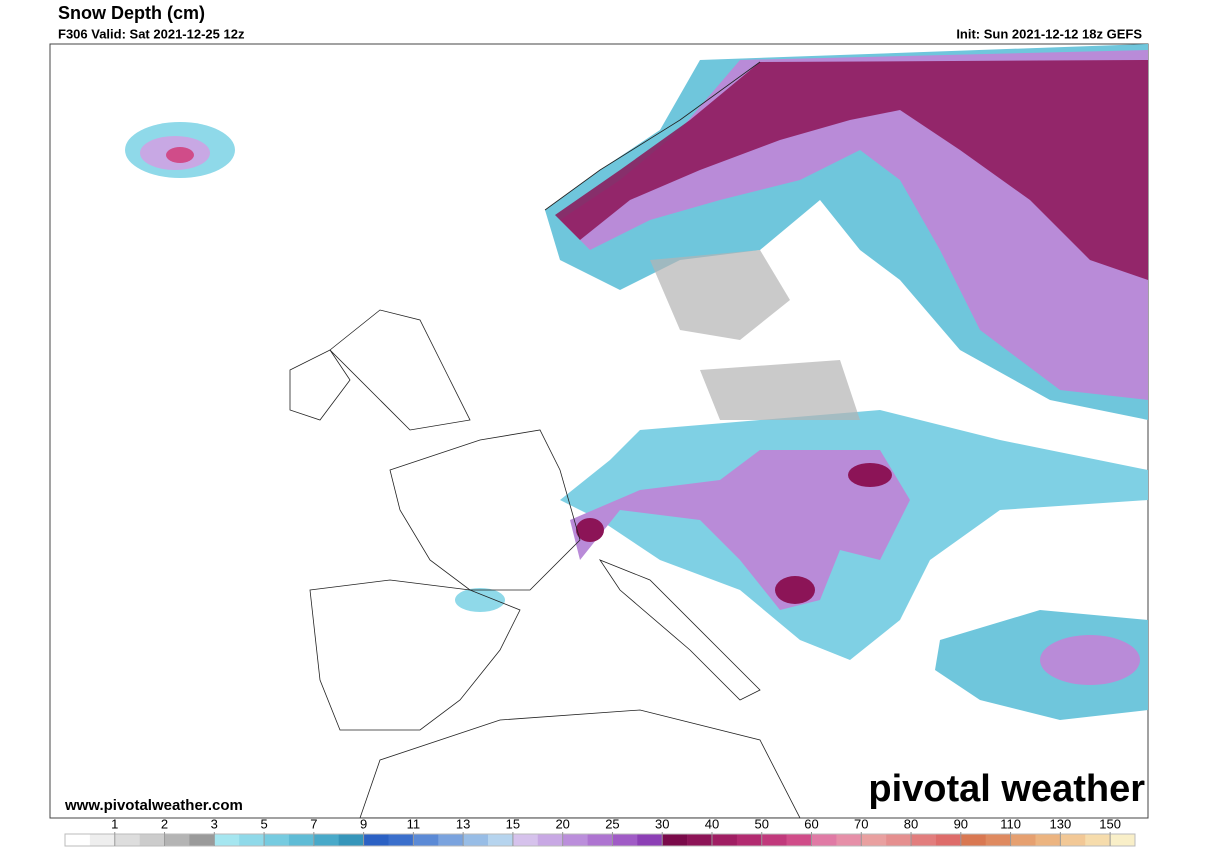  Describe the element at coordinates (153, 805) in the screenshot. I see `site-watermark: www.pivotalweather.com` at that location.